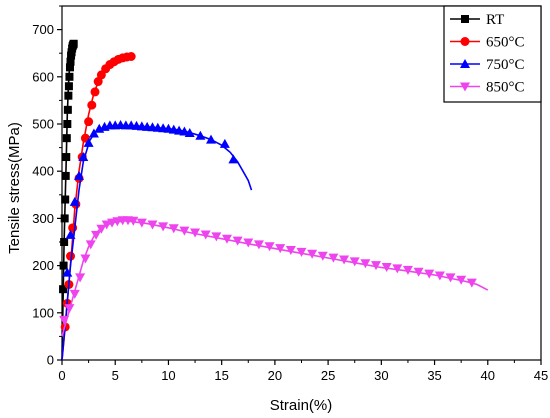  What do you see at coordinates (43, 124) in the screenshot?
I see `y-tick-label: 500` at bounding box center [43, 124].